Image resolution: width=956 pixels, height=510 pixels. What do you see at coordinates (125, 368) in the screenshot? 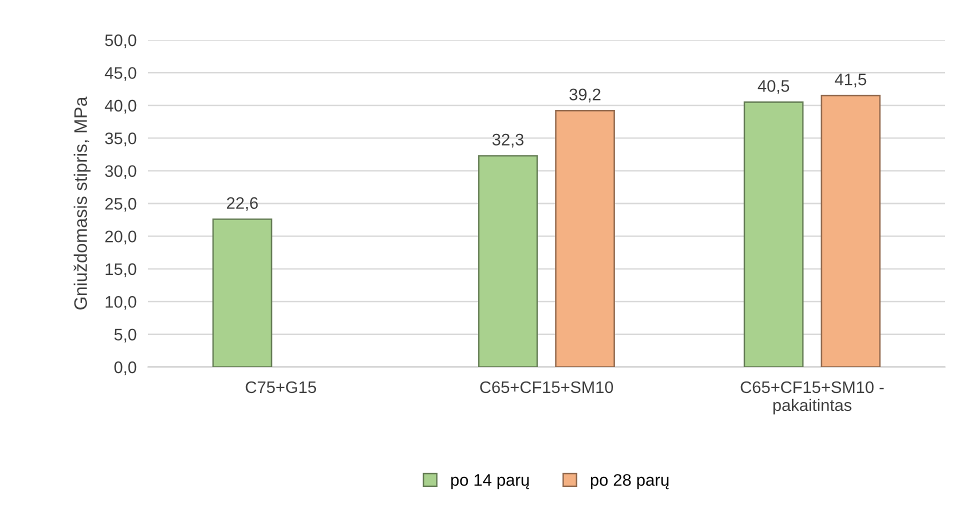
I see `y-tick-label: 0,0` at bounding box center [125, 368].